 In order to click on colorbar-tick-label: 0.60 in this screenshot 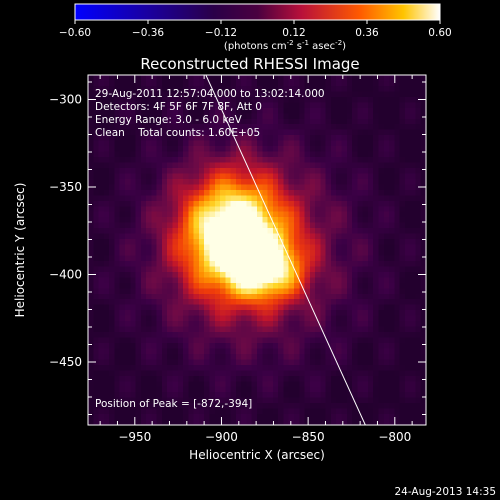, I will do `click(439, 33)`.